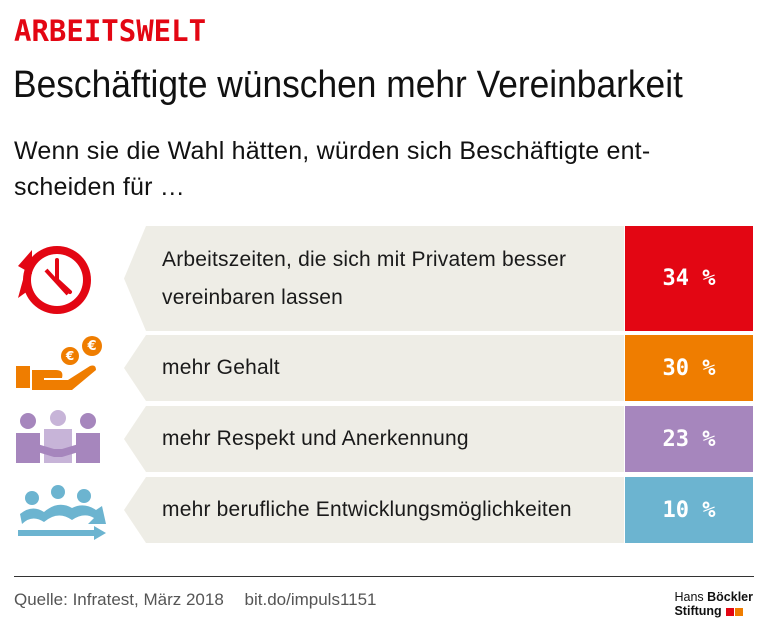 This screenshot has width=767, height=632. I want to click on value-label: 23 %, so click(689, 439).